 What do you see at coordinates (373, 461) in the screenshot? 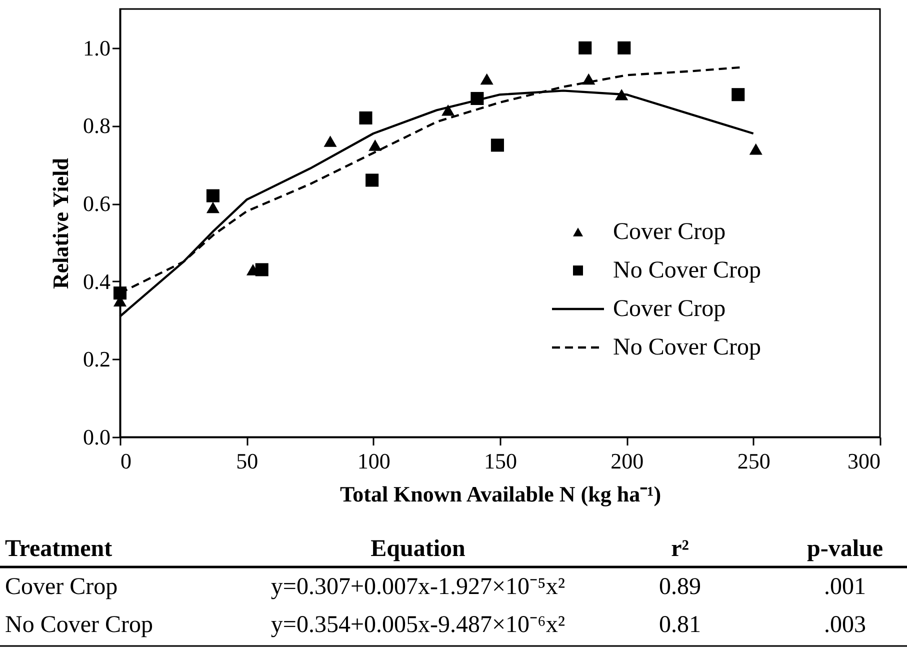
I see `x-tick-label: 100` at bounding box center [373, 461].